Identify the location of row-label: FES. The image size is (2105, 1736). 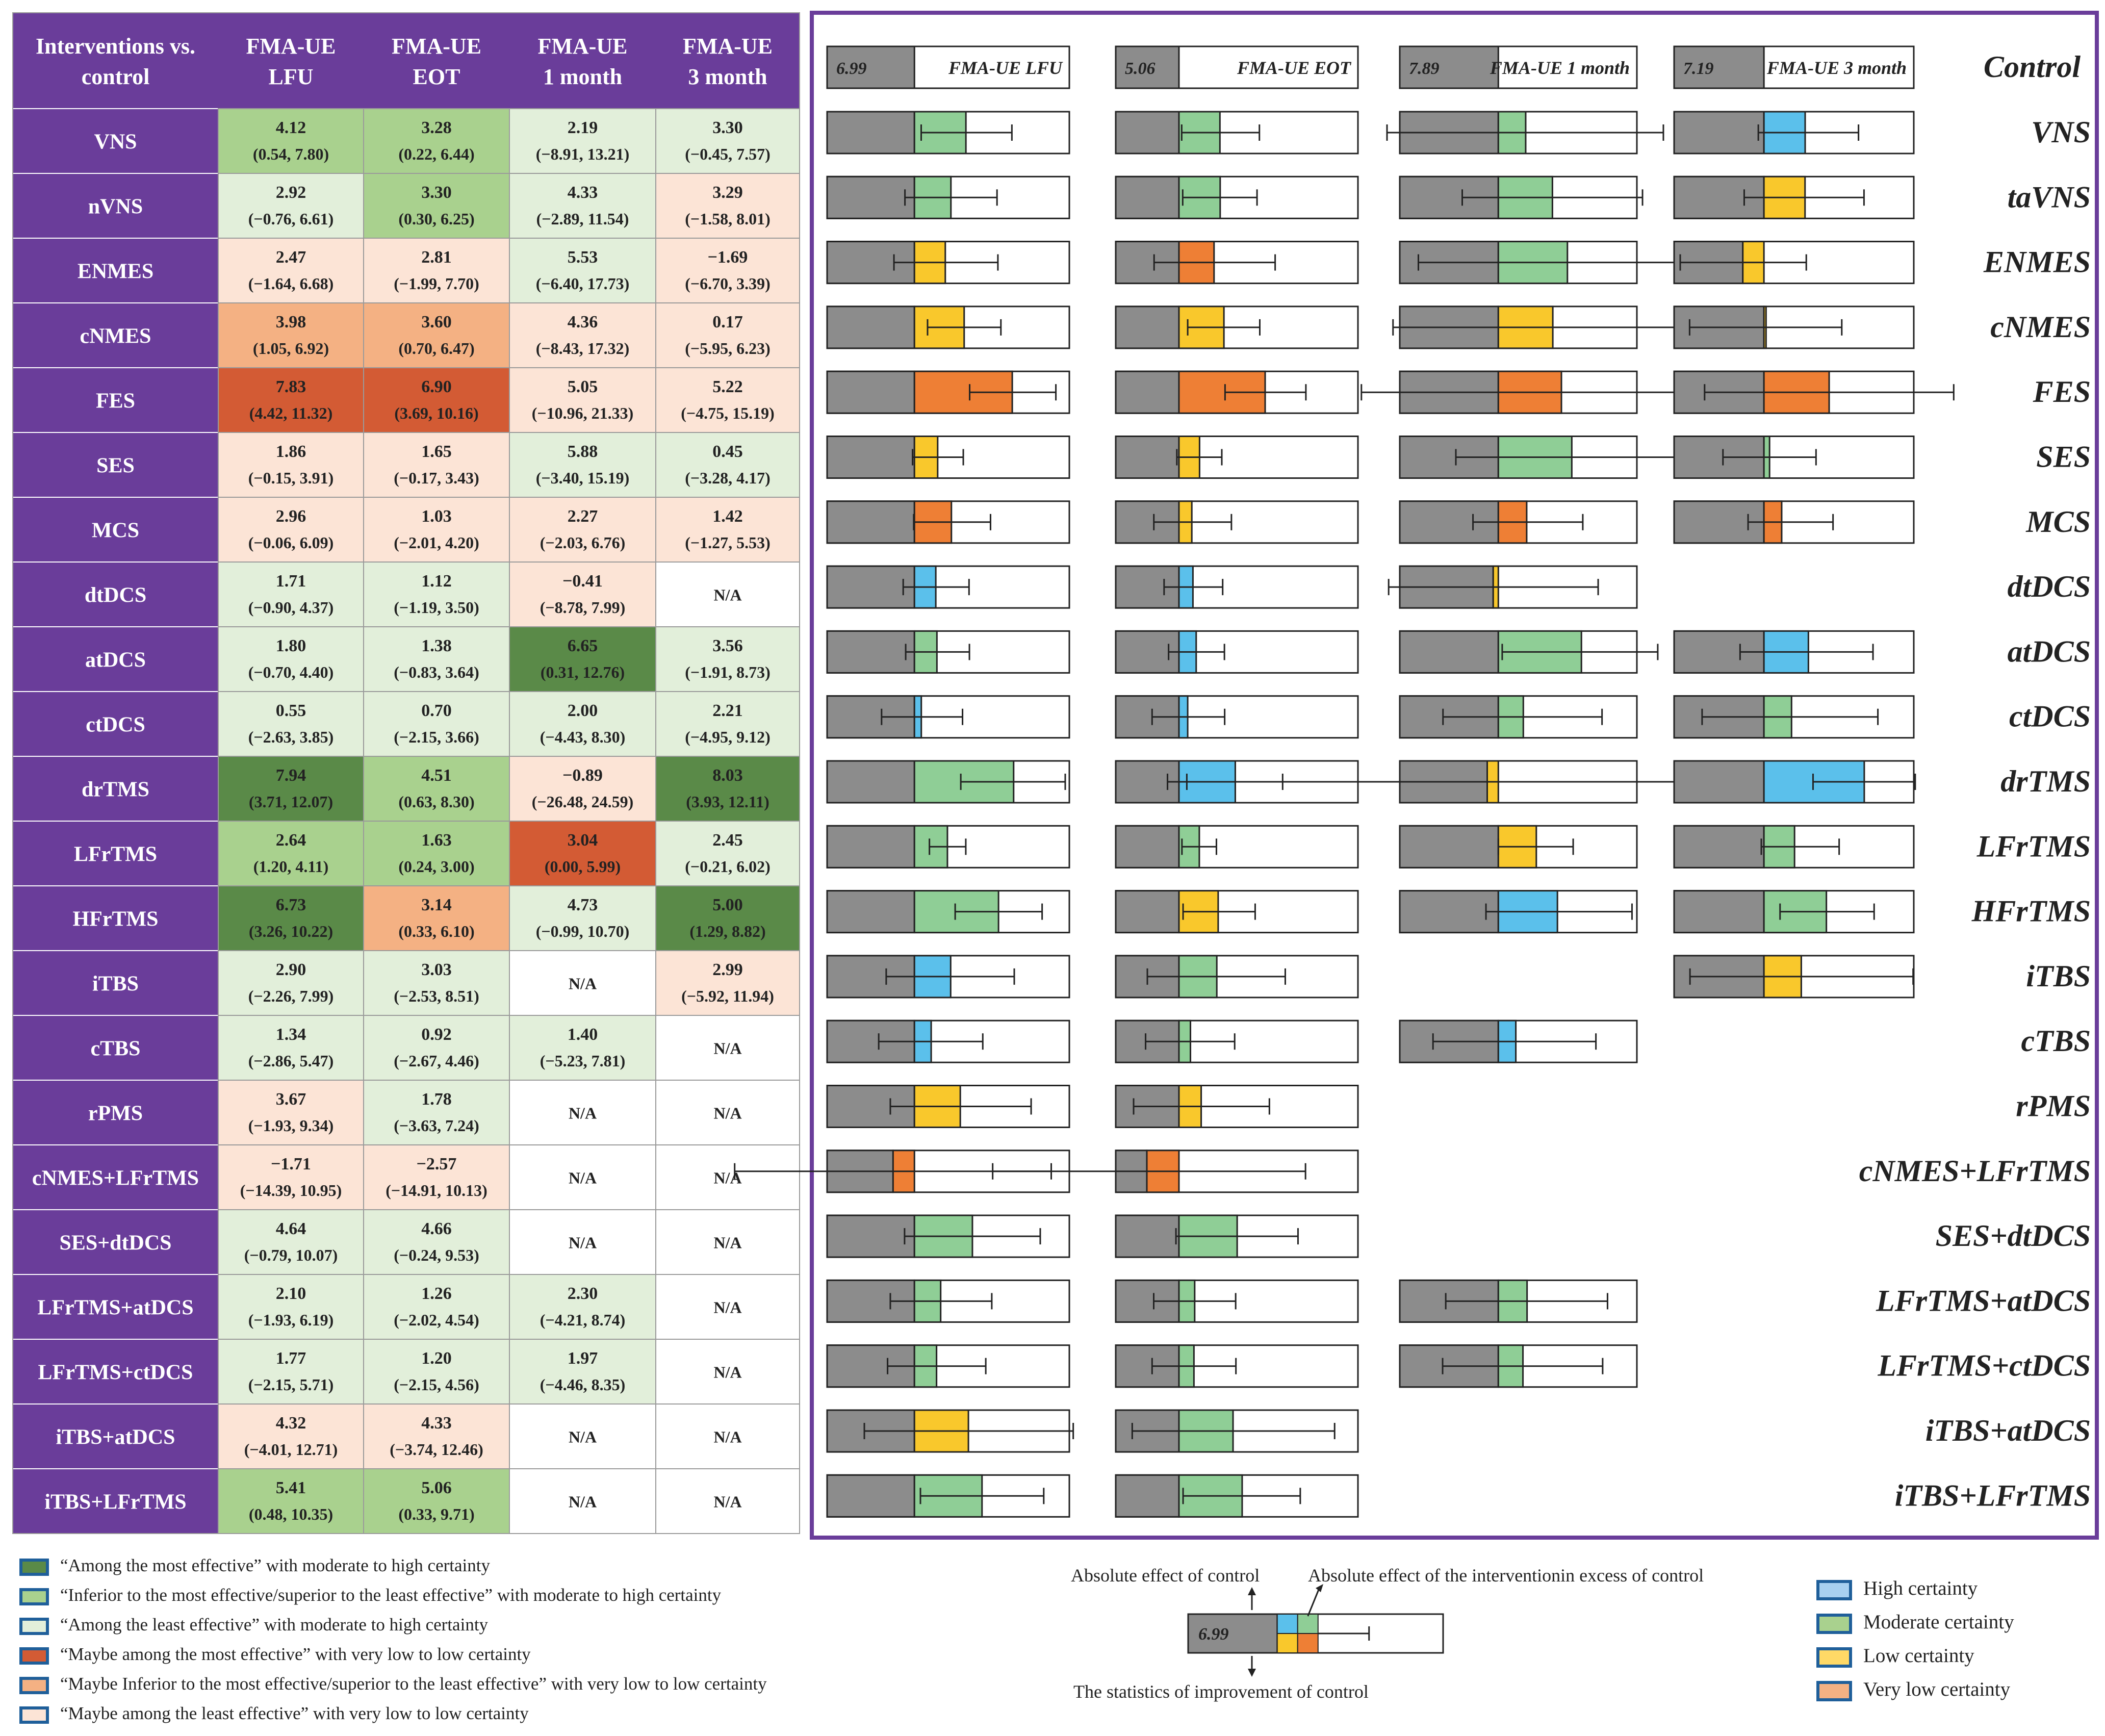
(2062, 392).